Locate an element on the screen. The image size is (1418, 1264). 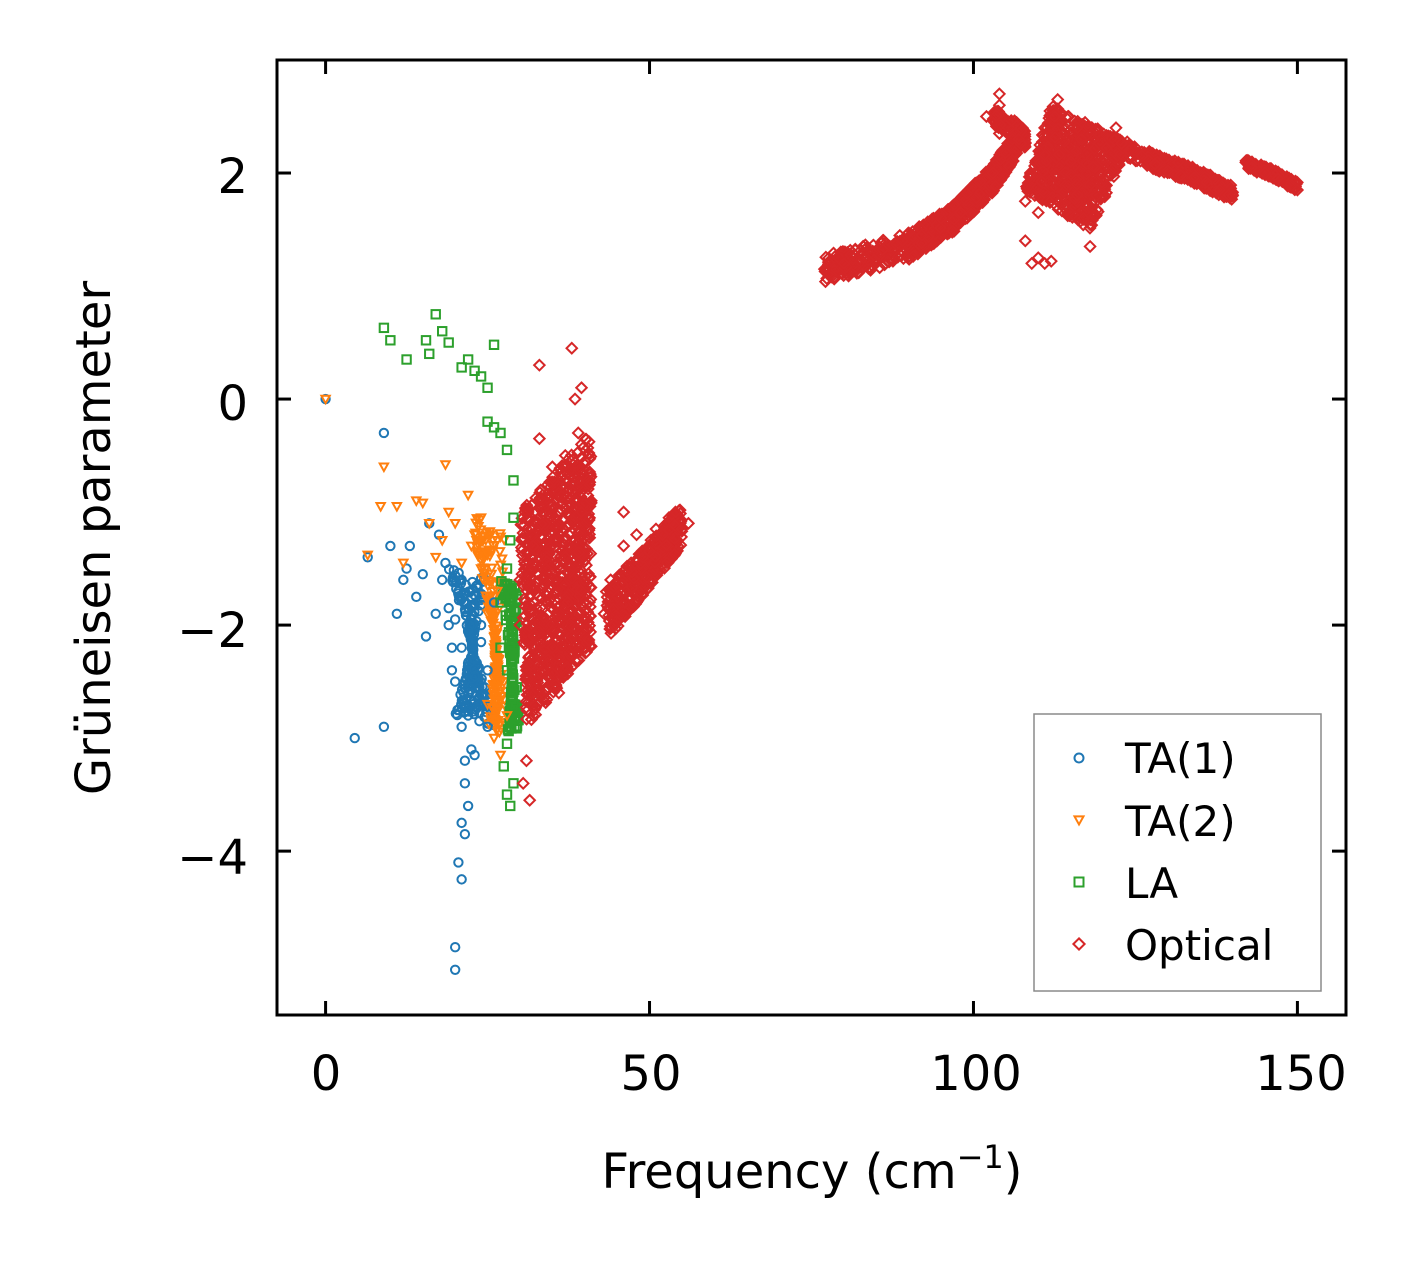
ta1-cloud-point is located at coordinates (474, 669).